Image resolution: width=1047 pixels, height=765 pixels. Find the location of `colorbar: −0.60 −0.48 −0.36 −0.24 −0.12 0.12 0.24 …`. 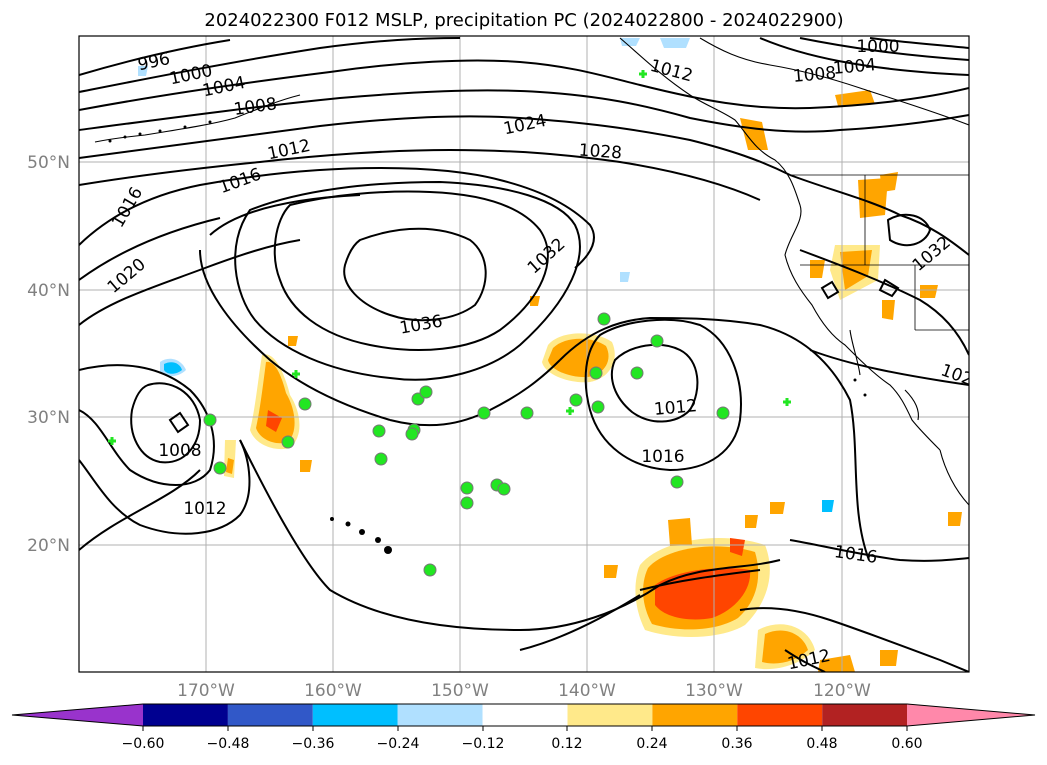

colorbar: −0.60 −0.48 −0.36 −0.24 −0.12 0.12 0.24 … is located at coordinates (523, 727).